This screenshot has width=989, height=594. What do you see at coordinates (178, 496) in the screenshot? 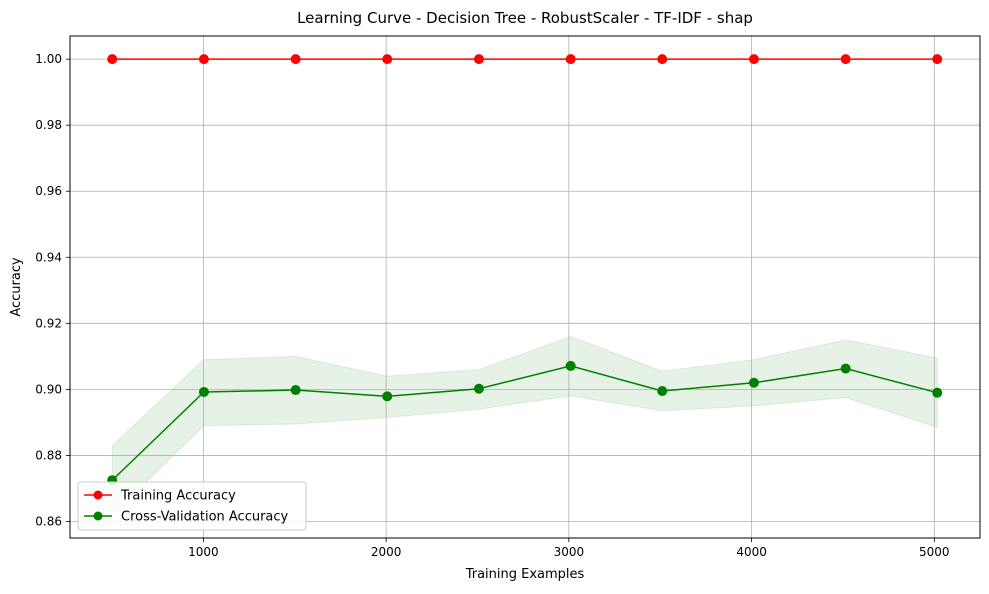
I see `legend-label-0: Training Accuracy` at bounding box center [178, 496].